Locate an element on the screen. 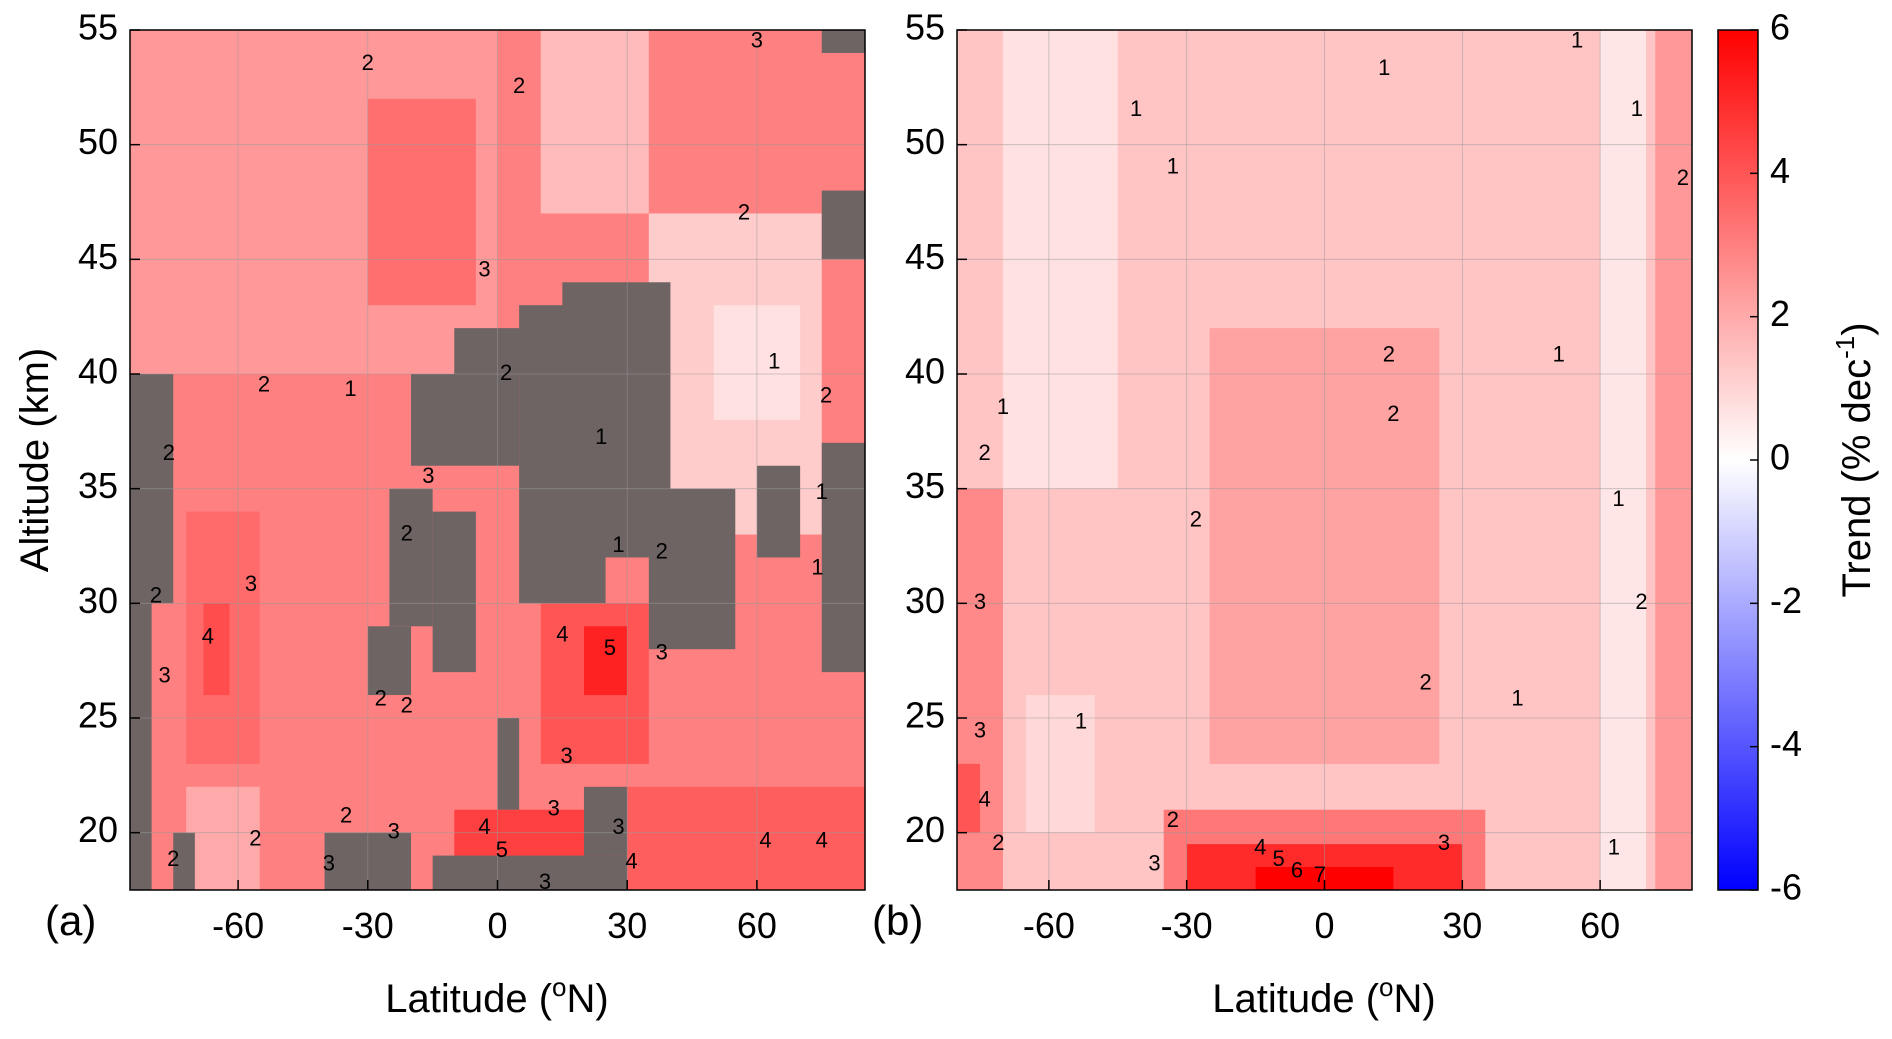 The width and height of the screenshot is (1892, 1039). colorbar-tick-label: -6 is located at coordinates (1786, 887).